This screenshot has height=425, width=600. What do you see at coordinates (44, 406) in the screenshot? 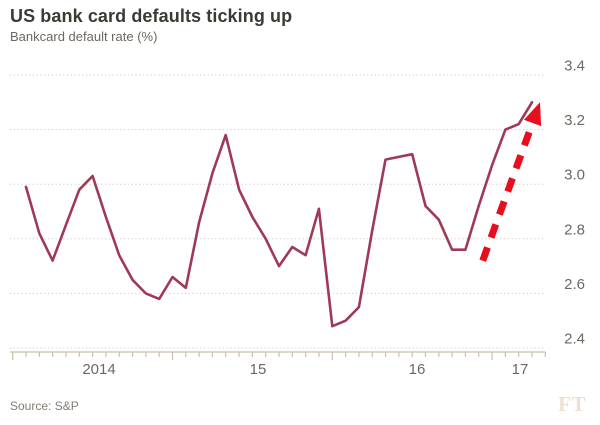
I see `source-note: Source: S&P` at bounding box center [44, 406].